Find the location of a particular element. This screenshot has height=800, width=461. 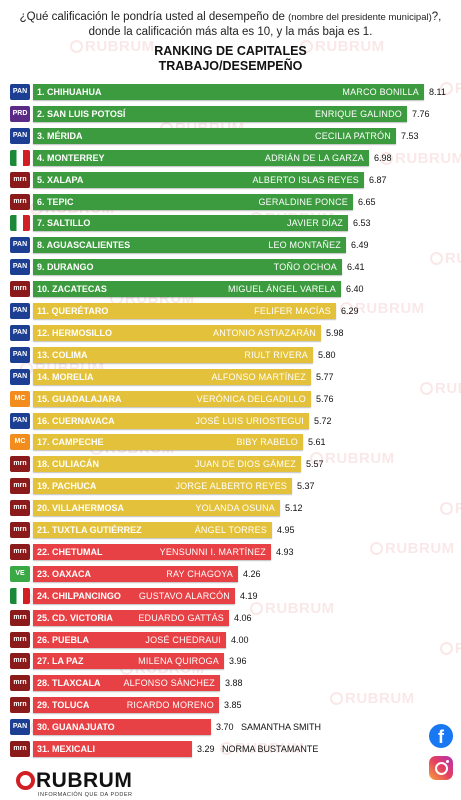

bar-value-label: 3.88 is located at coordinates (234, 683).